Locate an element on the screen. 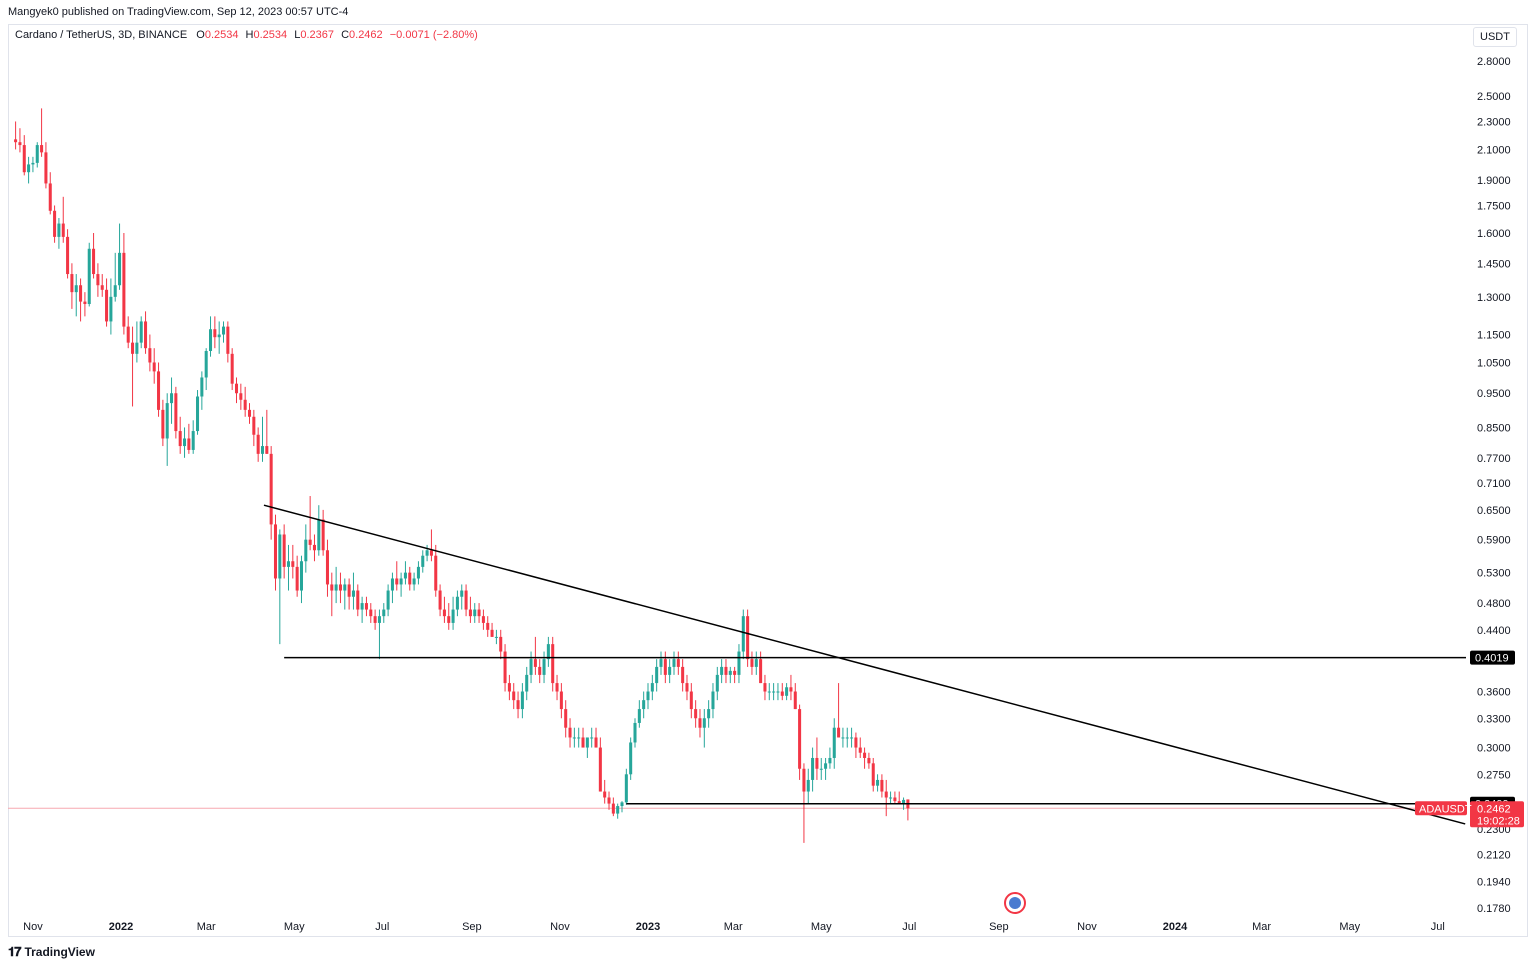 This screenshot has width=1536, height=966. resistance-price-tag-bg is located at coordinates (1492, 657).